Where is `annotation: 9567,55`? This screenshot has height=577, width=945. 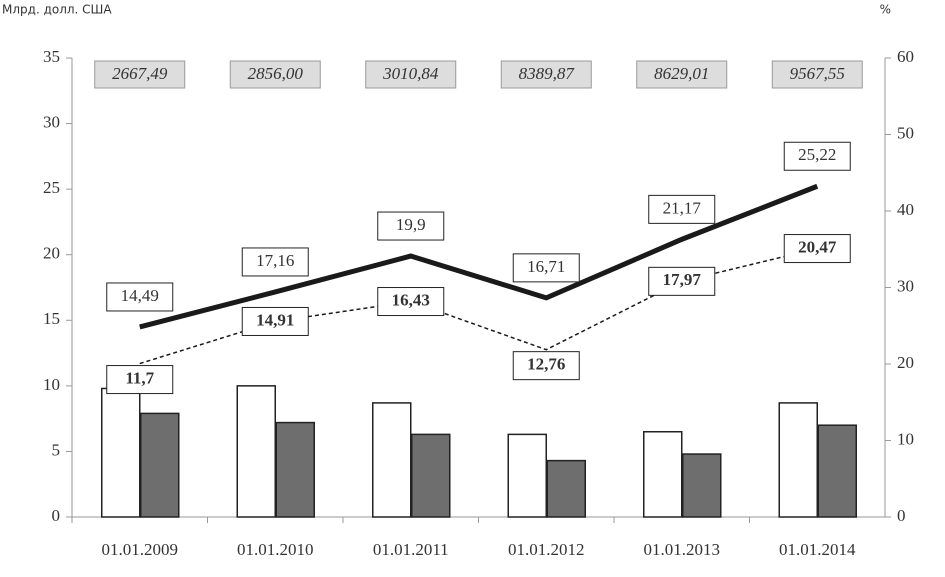
annotation: 9567,55 is located at coordinates (817, 73).